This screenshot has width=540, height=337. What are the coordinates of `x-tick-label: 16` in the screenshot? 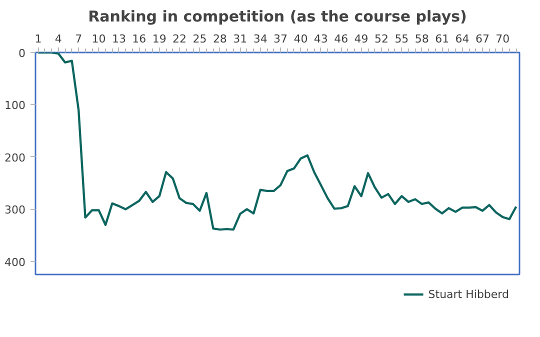 It's located at (139, 39).